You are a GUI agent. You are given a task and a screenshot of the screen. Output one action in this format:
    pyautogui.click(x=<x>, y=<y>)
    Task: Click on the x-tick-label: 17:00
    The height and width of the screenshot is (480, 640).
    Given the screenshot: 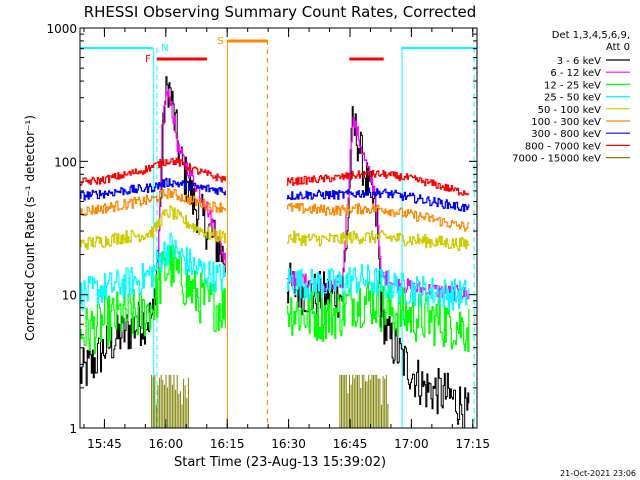 What is the action you would take?
    pyautogui.click(x=411, y=444)
    